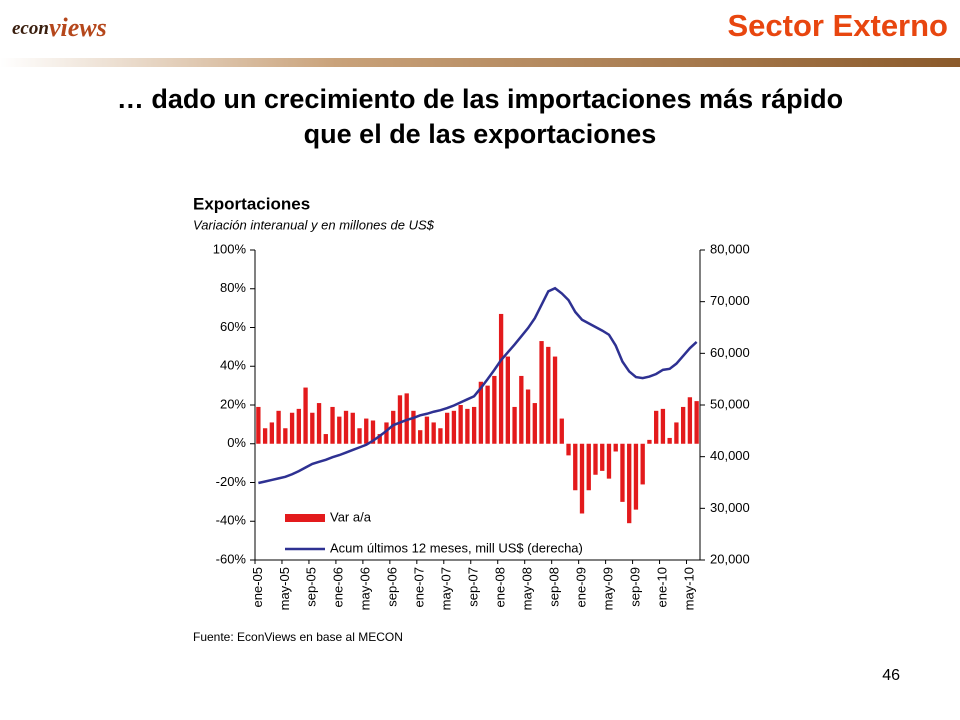 The height and width of the screenshot is (720, 960). Describe the element at coordinates (730, 455) in the screenshot. I see `y2-tick-label: 40,000` at that location.